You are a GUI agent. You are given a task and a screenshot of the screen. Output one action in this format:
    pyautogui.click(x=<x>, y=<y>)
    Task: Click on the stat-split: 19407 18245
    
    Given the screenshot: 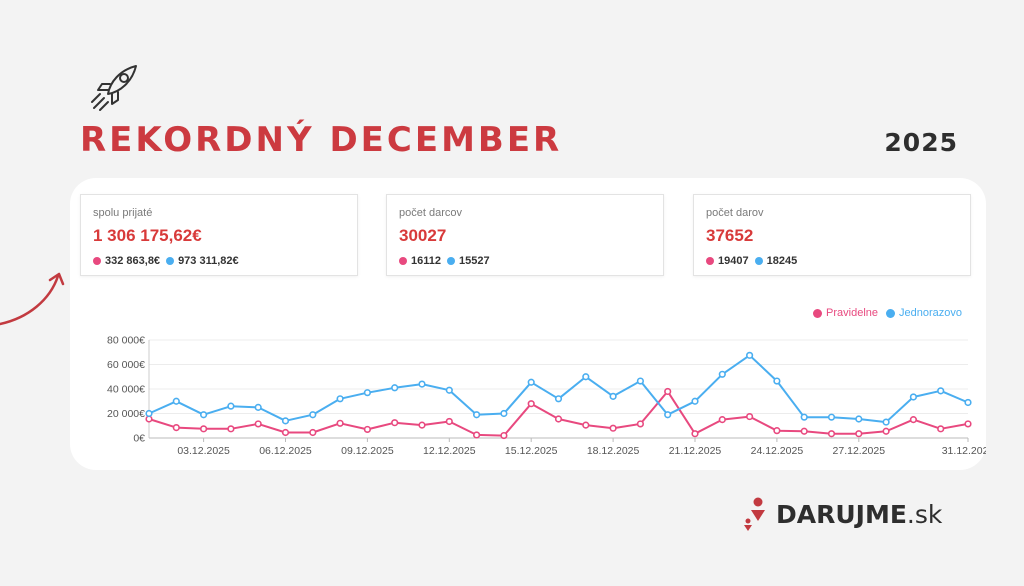 What is the action you would take?
    pyautogui.click(x=832, y=261)
    